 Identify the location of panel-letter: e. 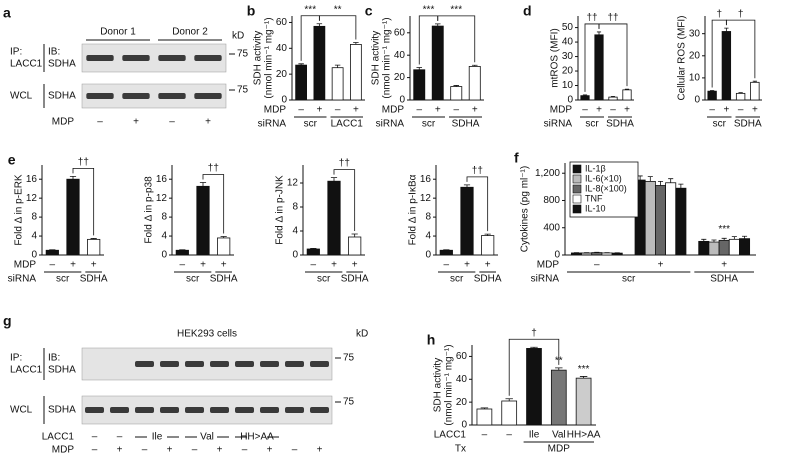
(12, 160).